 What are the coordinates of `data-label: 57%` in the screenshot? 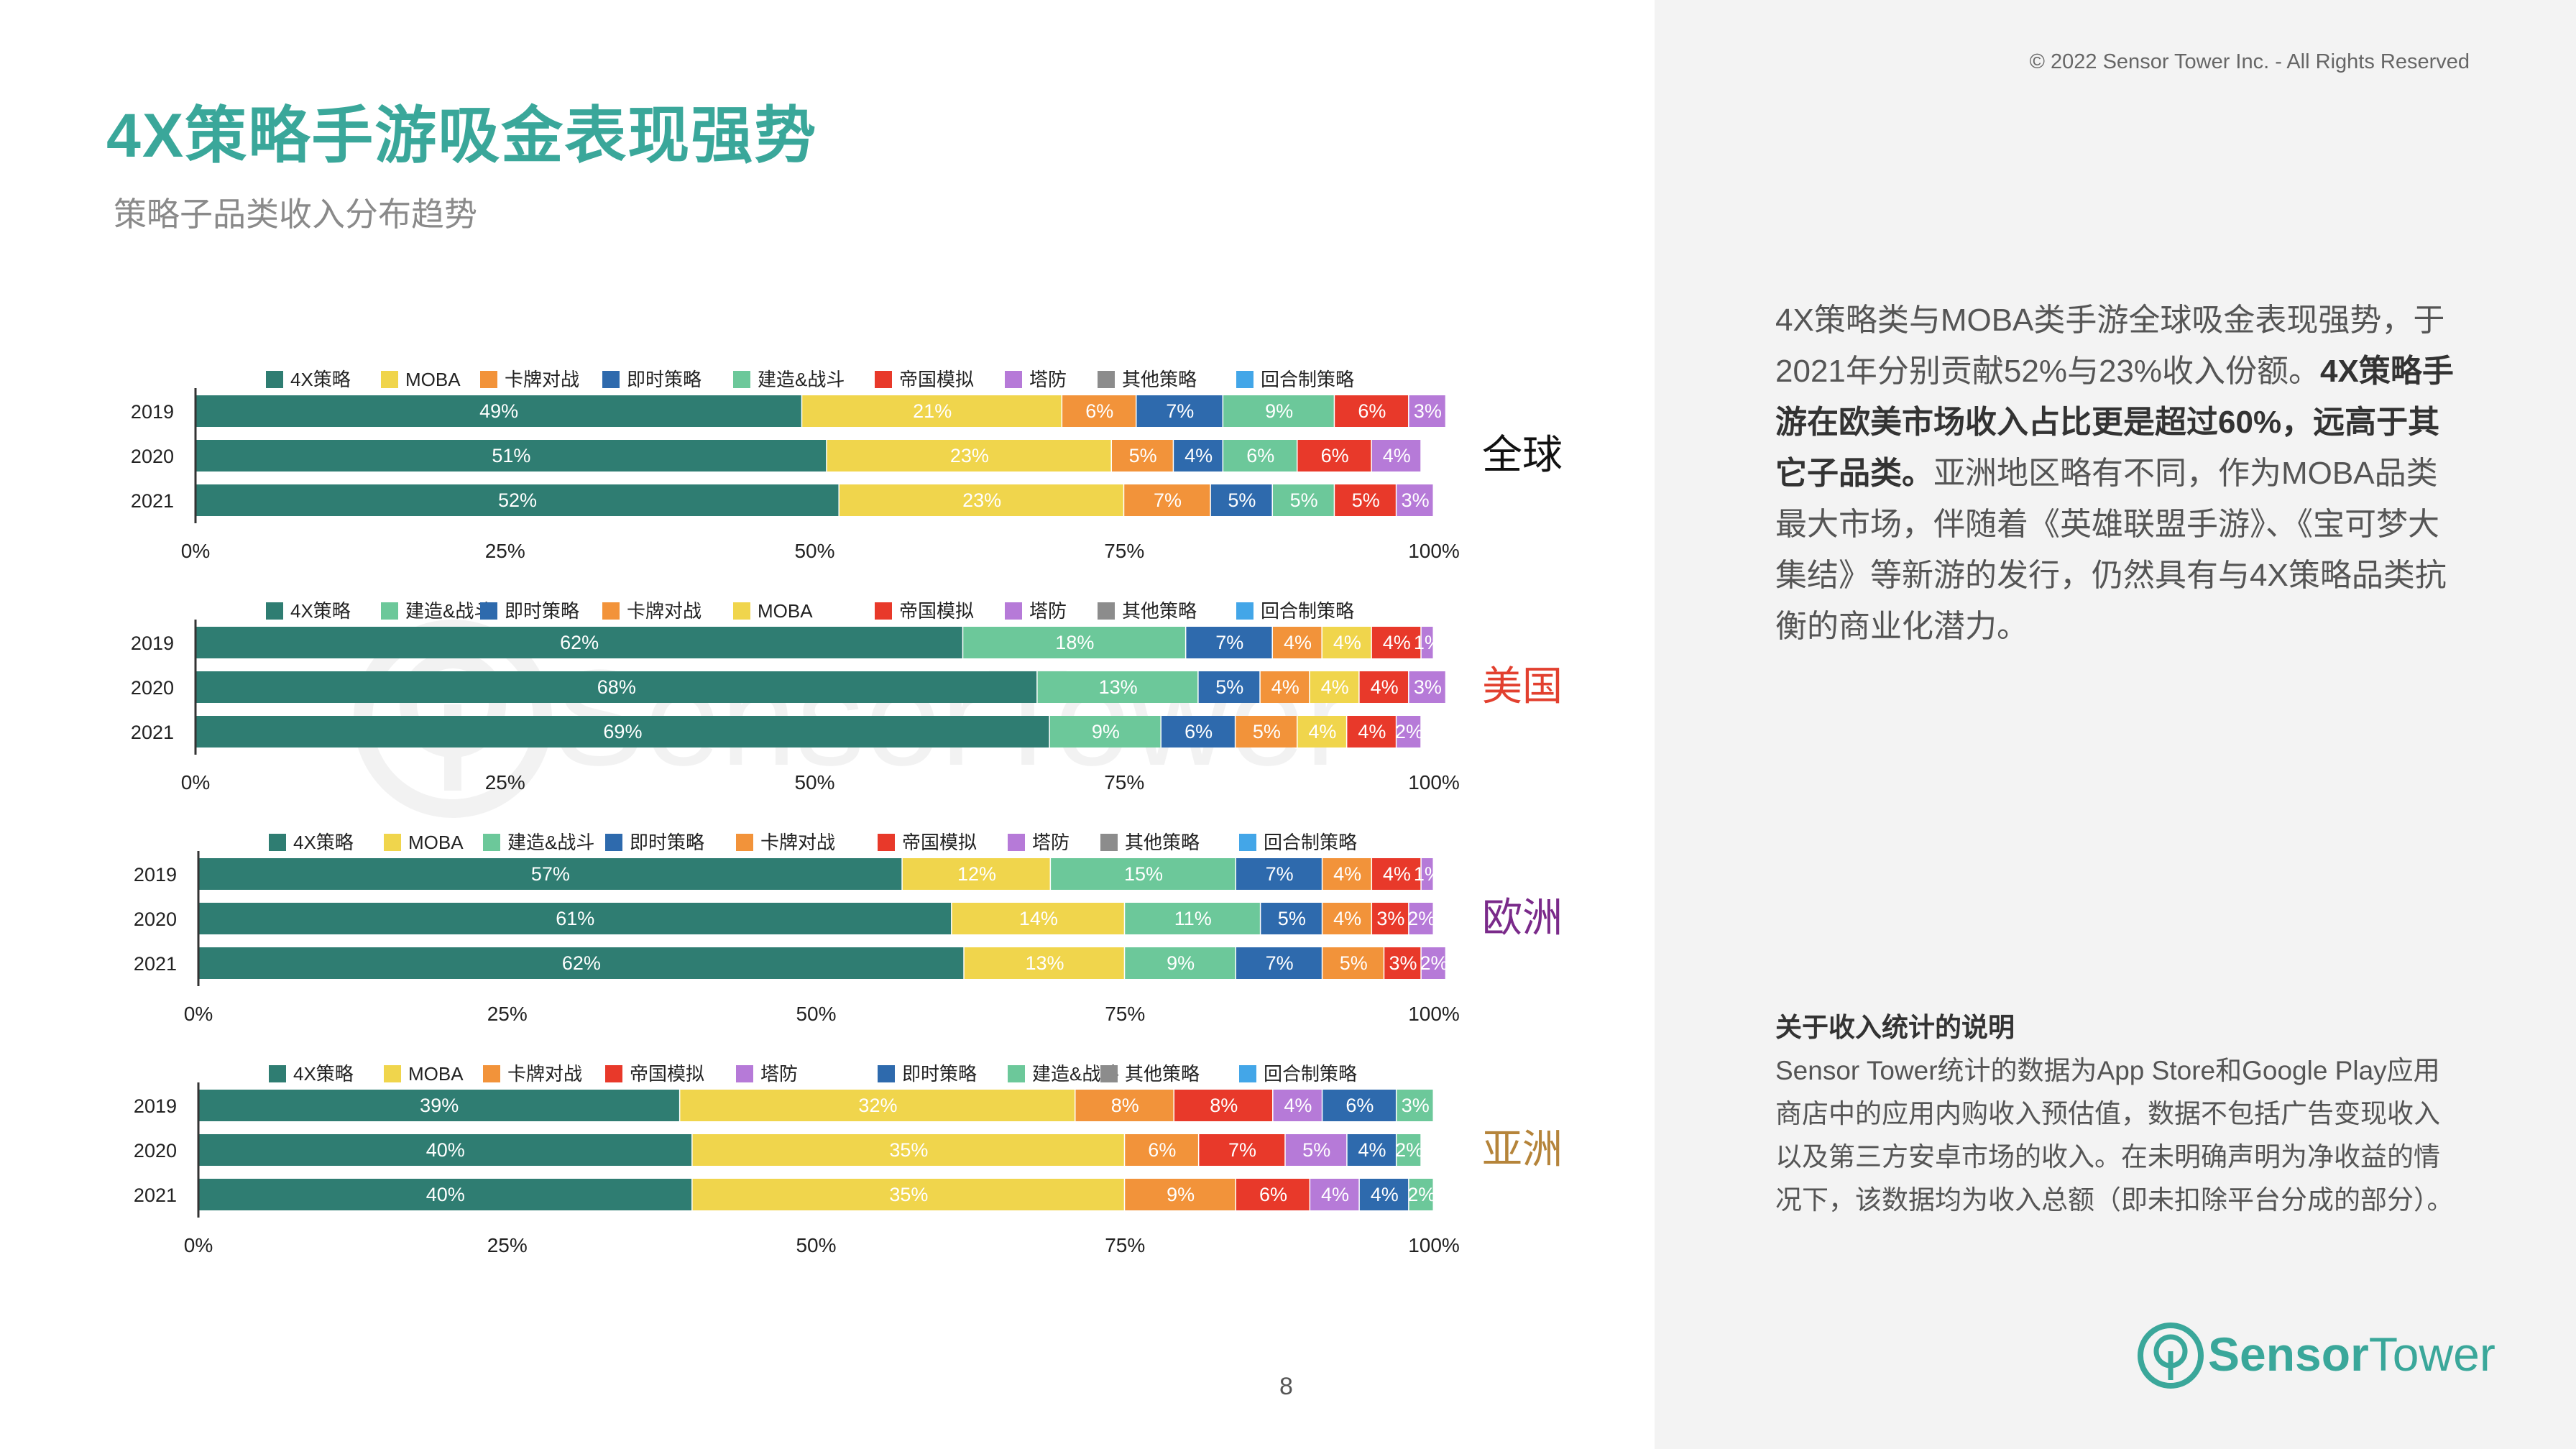 It's located at (550, 874).